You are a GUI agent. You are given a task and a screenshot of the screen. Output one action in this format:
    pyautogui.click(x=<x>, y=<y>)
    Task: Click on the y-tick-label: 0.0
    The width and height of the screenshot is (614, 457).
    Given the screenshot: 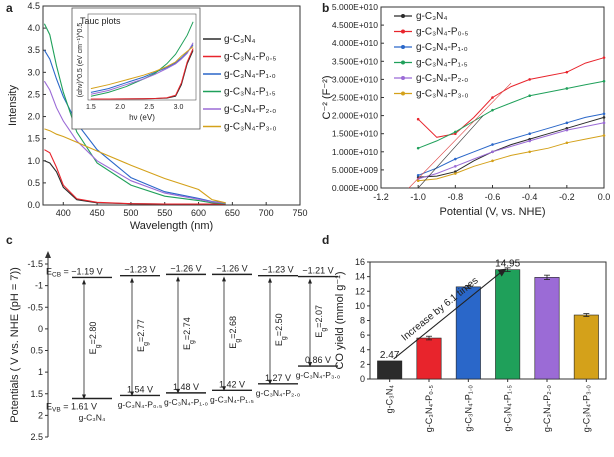 What is the action you would take?
    pyautogui.click(x=33, y=205)
    